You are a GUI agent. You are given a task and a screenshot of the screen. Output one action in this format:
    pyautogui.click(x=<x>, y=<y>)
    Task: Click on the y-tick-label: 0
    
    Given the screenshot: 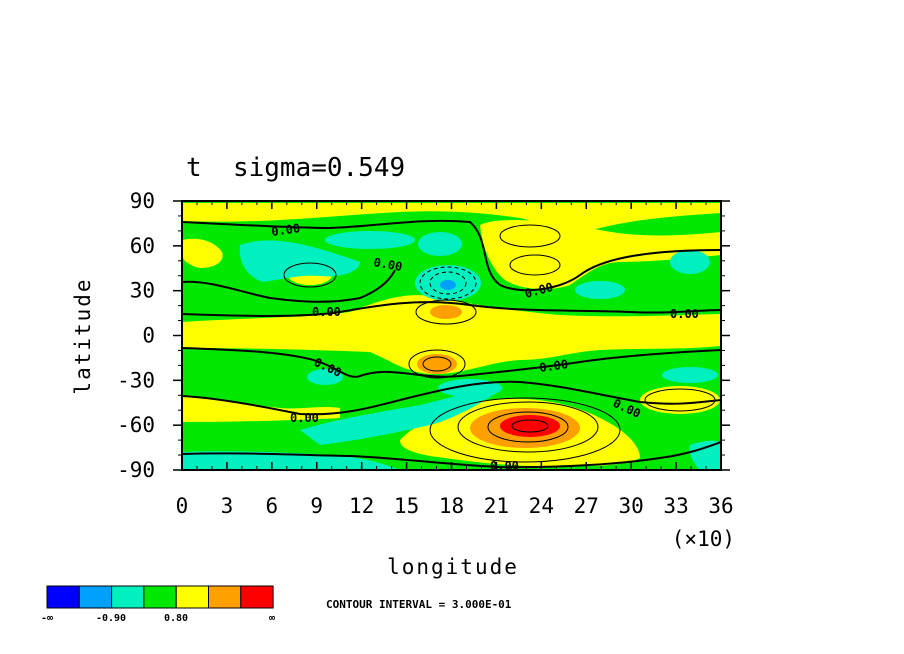 What is the action you would take?
    pyautogui.click(x=148, y=336)
    